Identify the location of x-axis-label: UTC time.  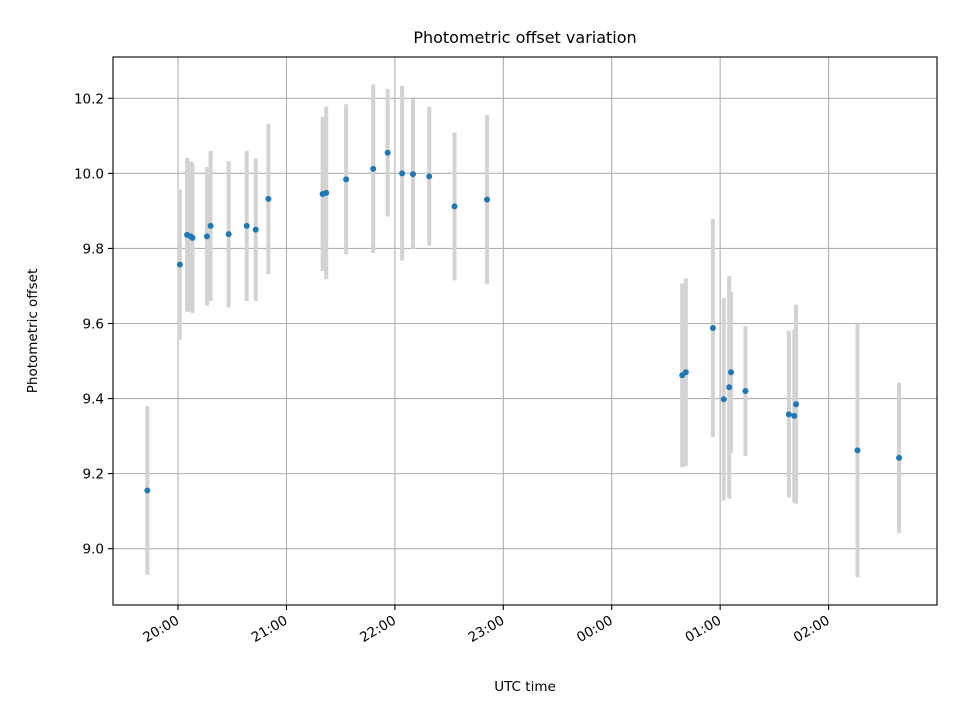
(525, 687).